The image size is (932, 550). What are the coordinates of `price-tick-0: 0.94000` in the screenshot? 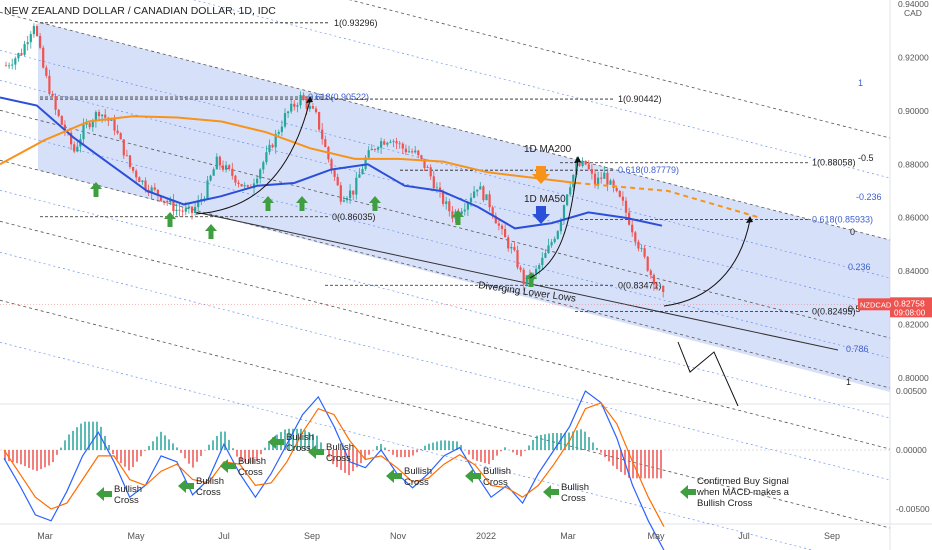 It's located at (913, 4).